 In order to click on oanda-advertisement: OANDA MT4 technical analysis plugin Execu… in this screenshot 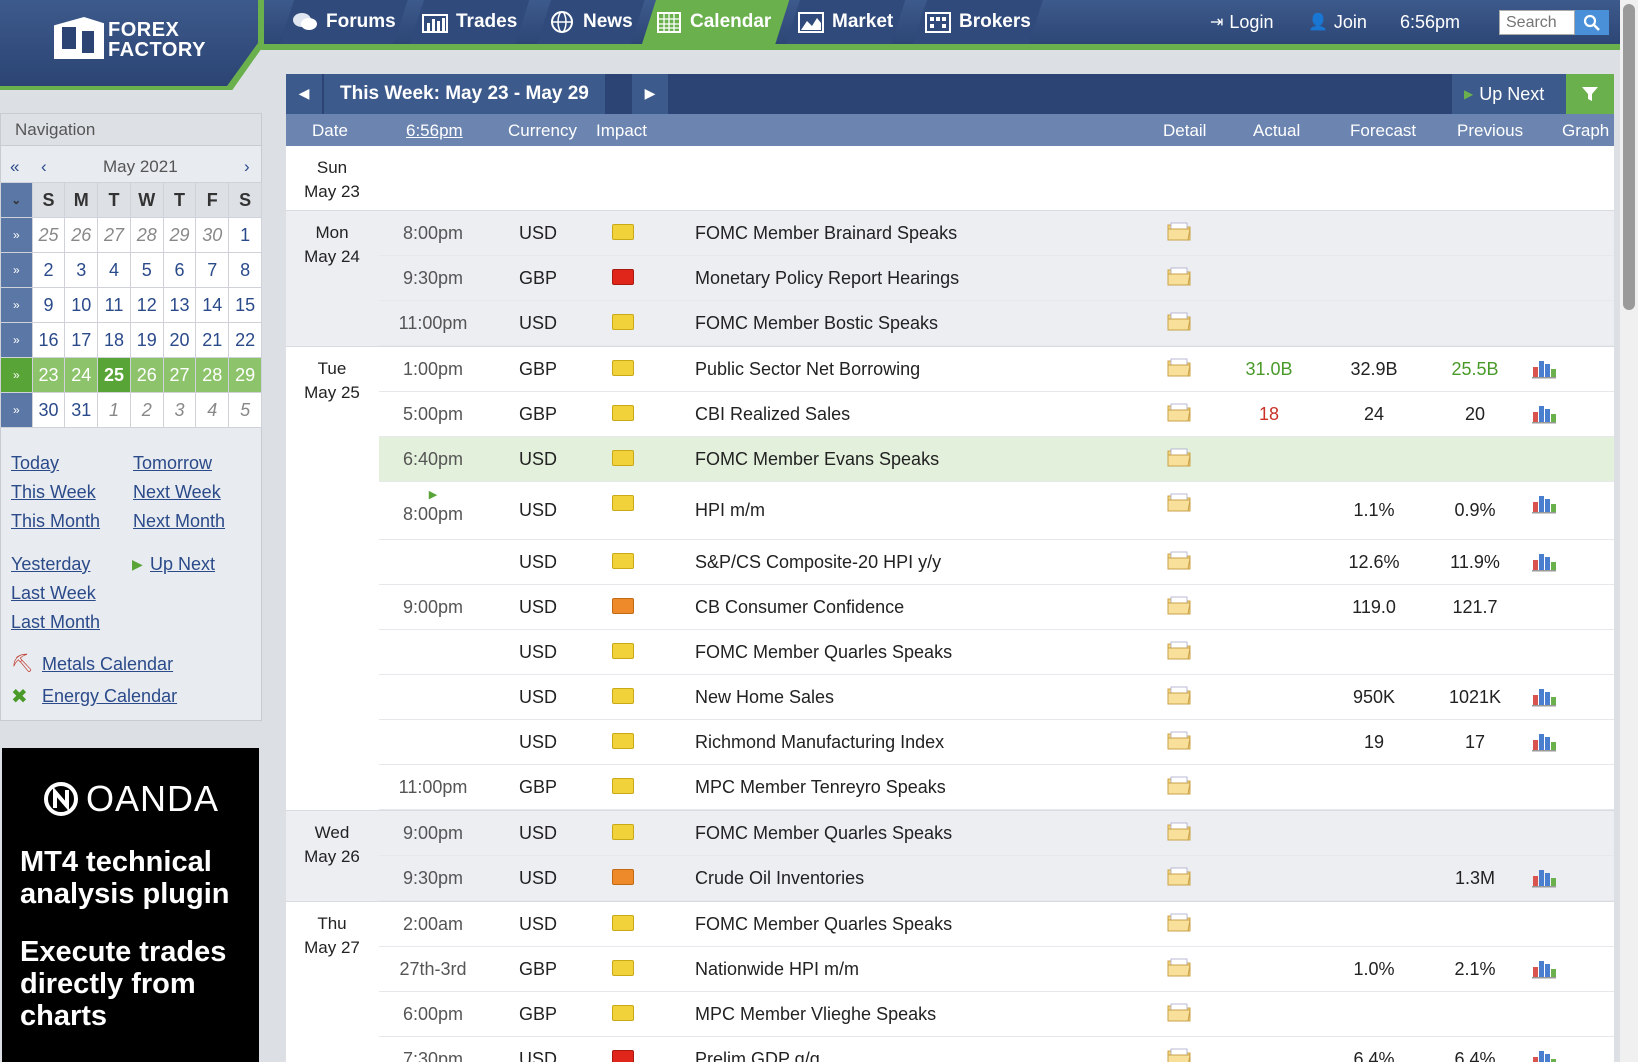, I will do `click(130, 905)`.